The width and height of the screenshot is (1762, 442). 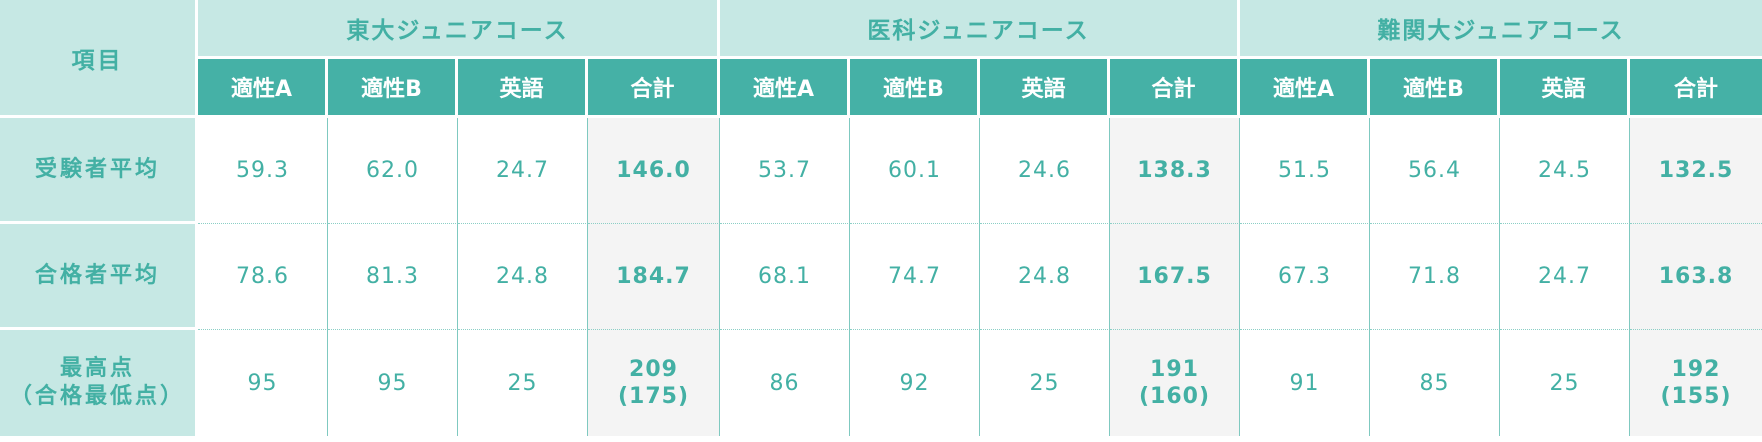 What do you see at coordinates (459, 29) in the screenshot?
I see `course-header-todai: 東大ジュニアコース` at bounding box center [459, 29].